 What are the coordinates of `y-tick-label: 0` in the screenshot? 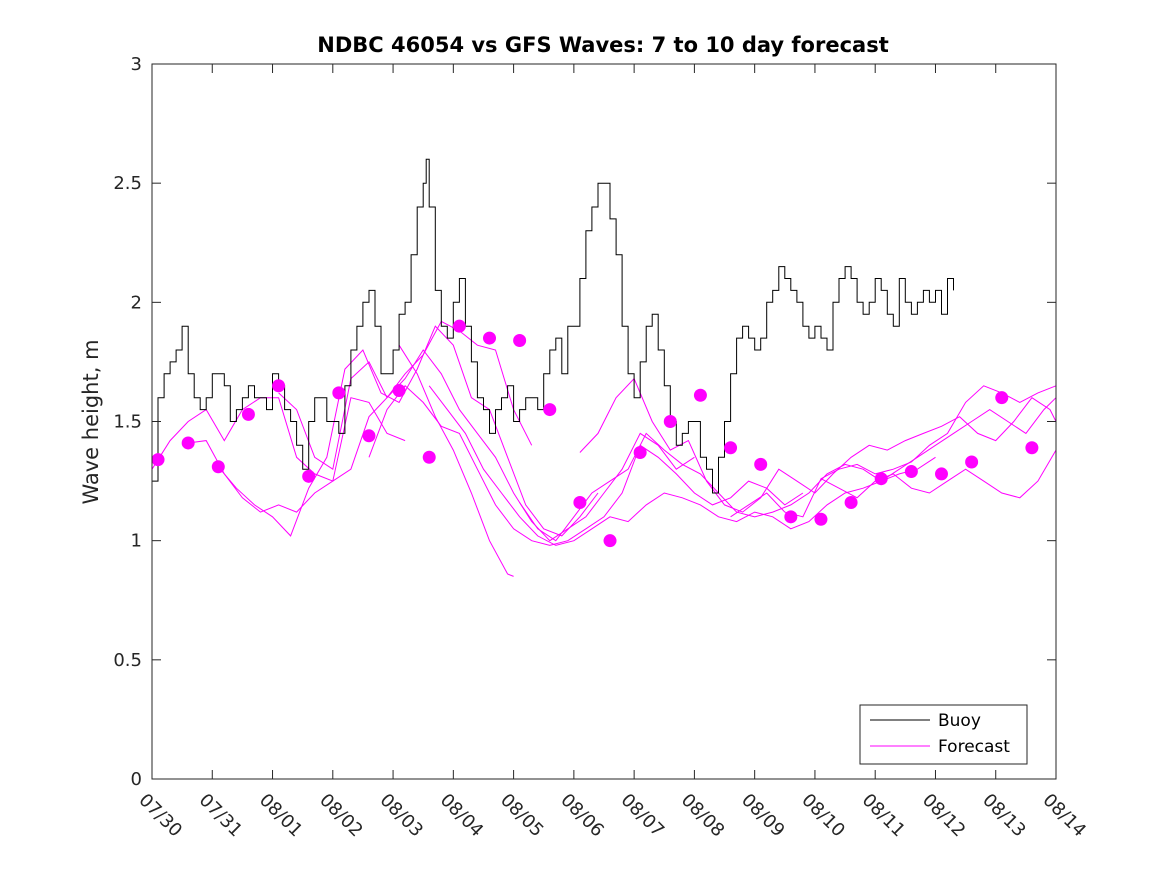 It's located at (136, 779).